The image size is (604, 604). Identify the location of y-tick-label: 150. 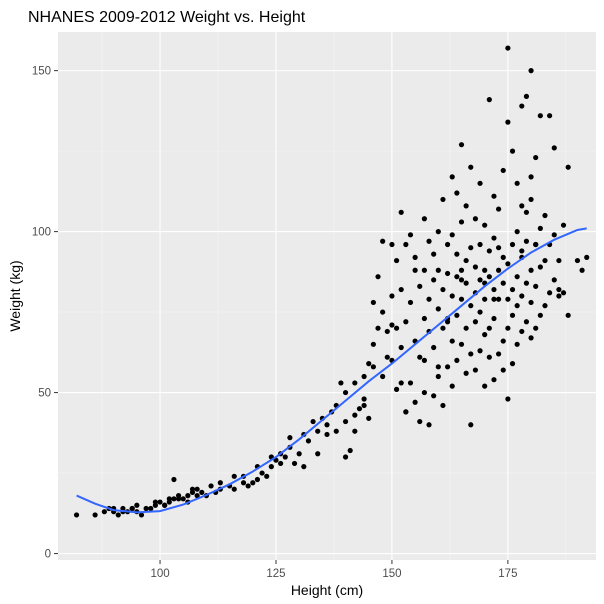
(41, 72).